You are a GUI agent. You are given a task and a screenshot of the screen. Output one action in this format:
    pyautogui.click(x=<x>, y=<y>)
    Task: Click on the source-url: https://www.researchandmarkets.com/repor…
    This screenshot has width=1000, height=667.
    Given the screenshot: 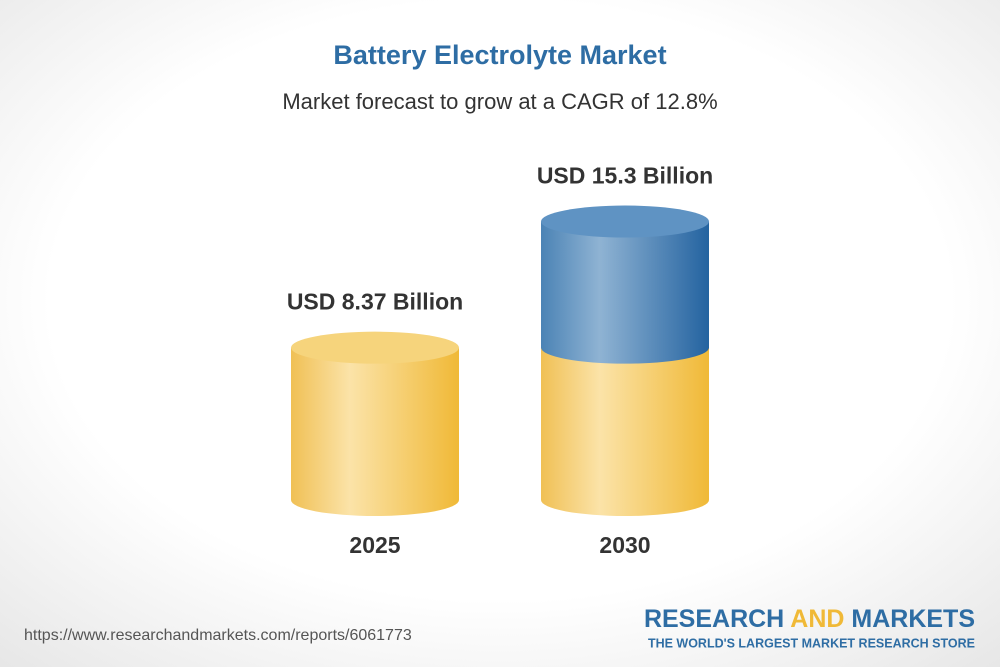 What is the action you would take?
    pyautogui.click(x=218, y=635)
    